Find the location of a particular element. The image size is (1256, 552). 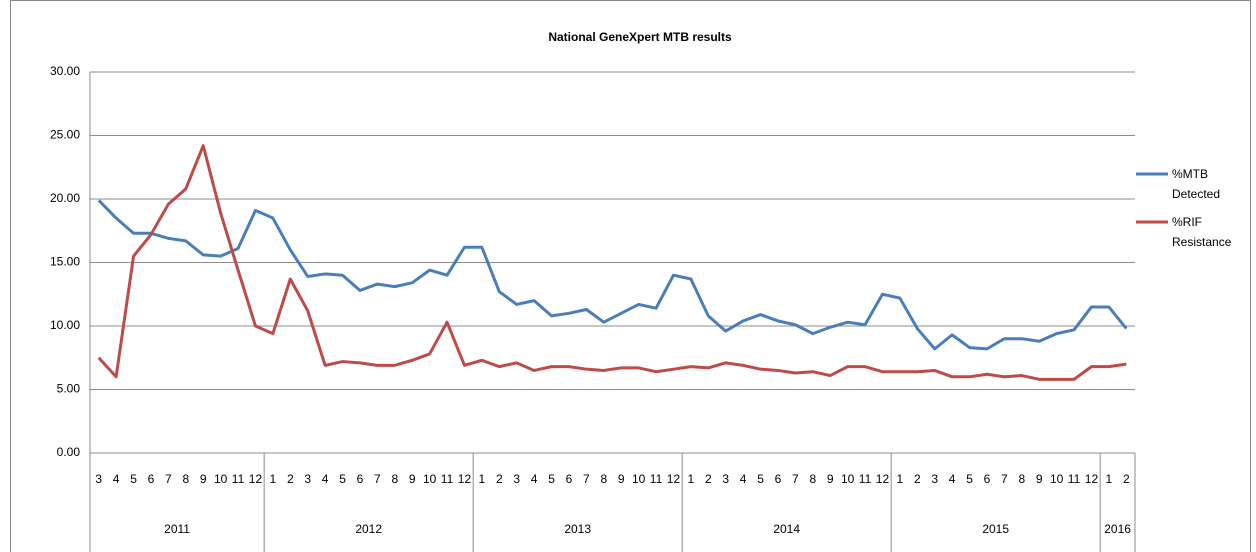

group-label: 2016 is located at coordinates (1117, 529).